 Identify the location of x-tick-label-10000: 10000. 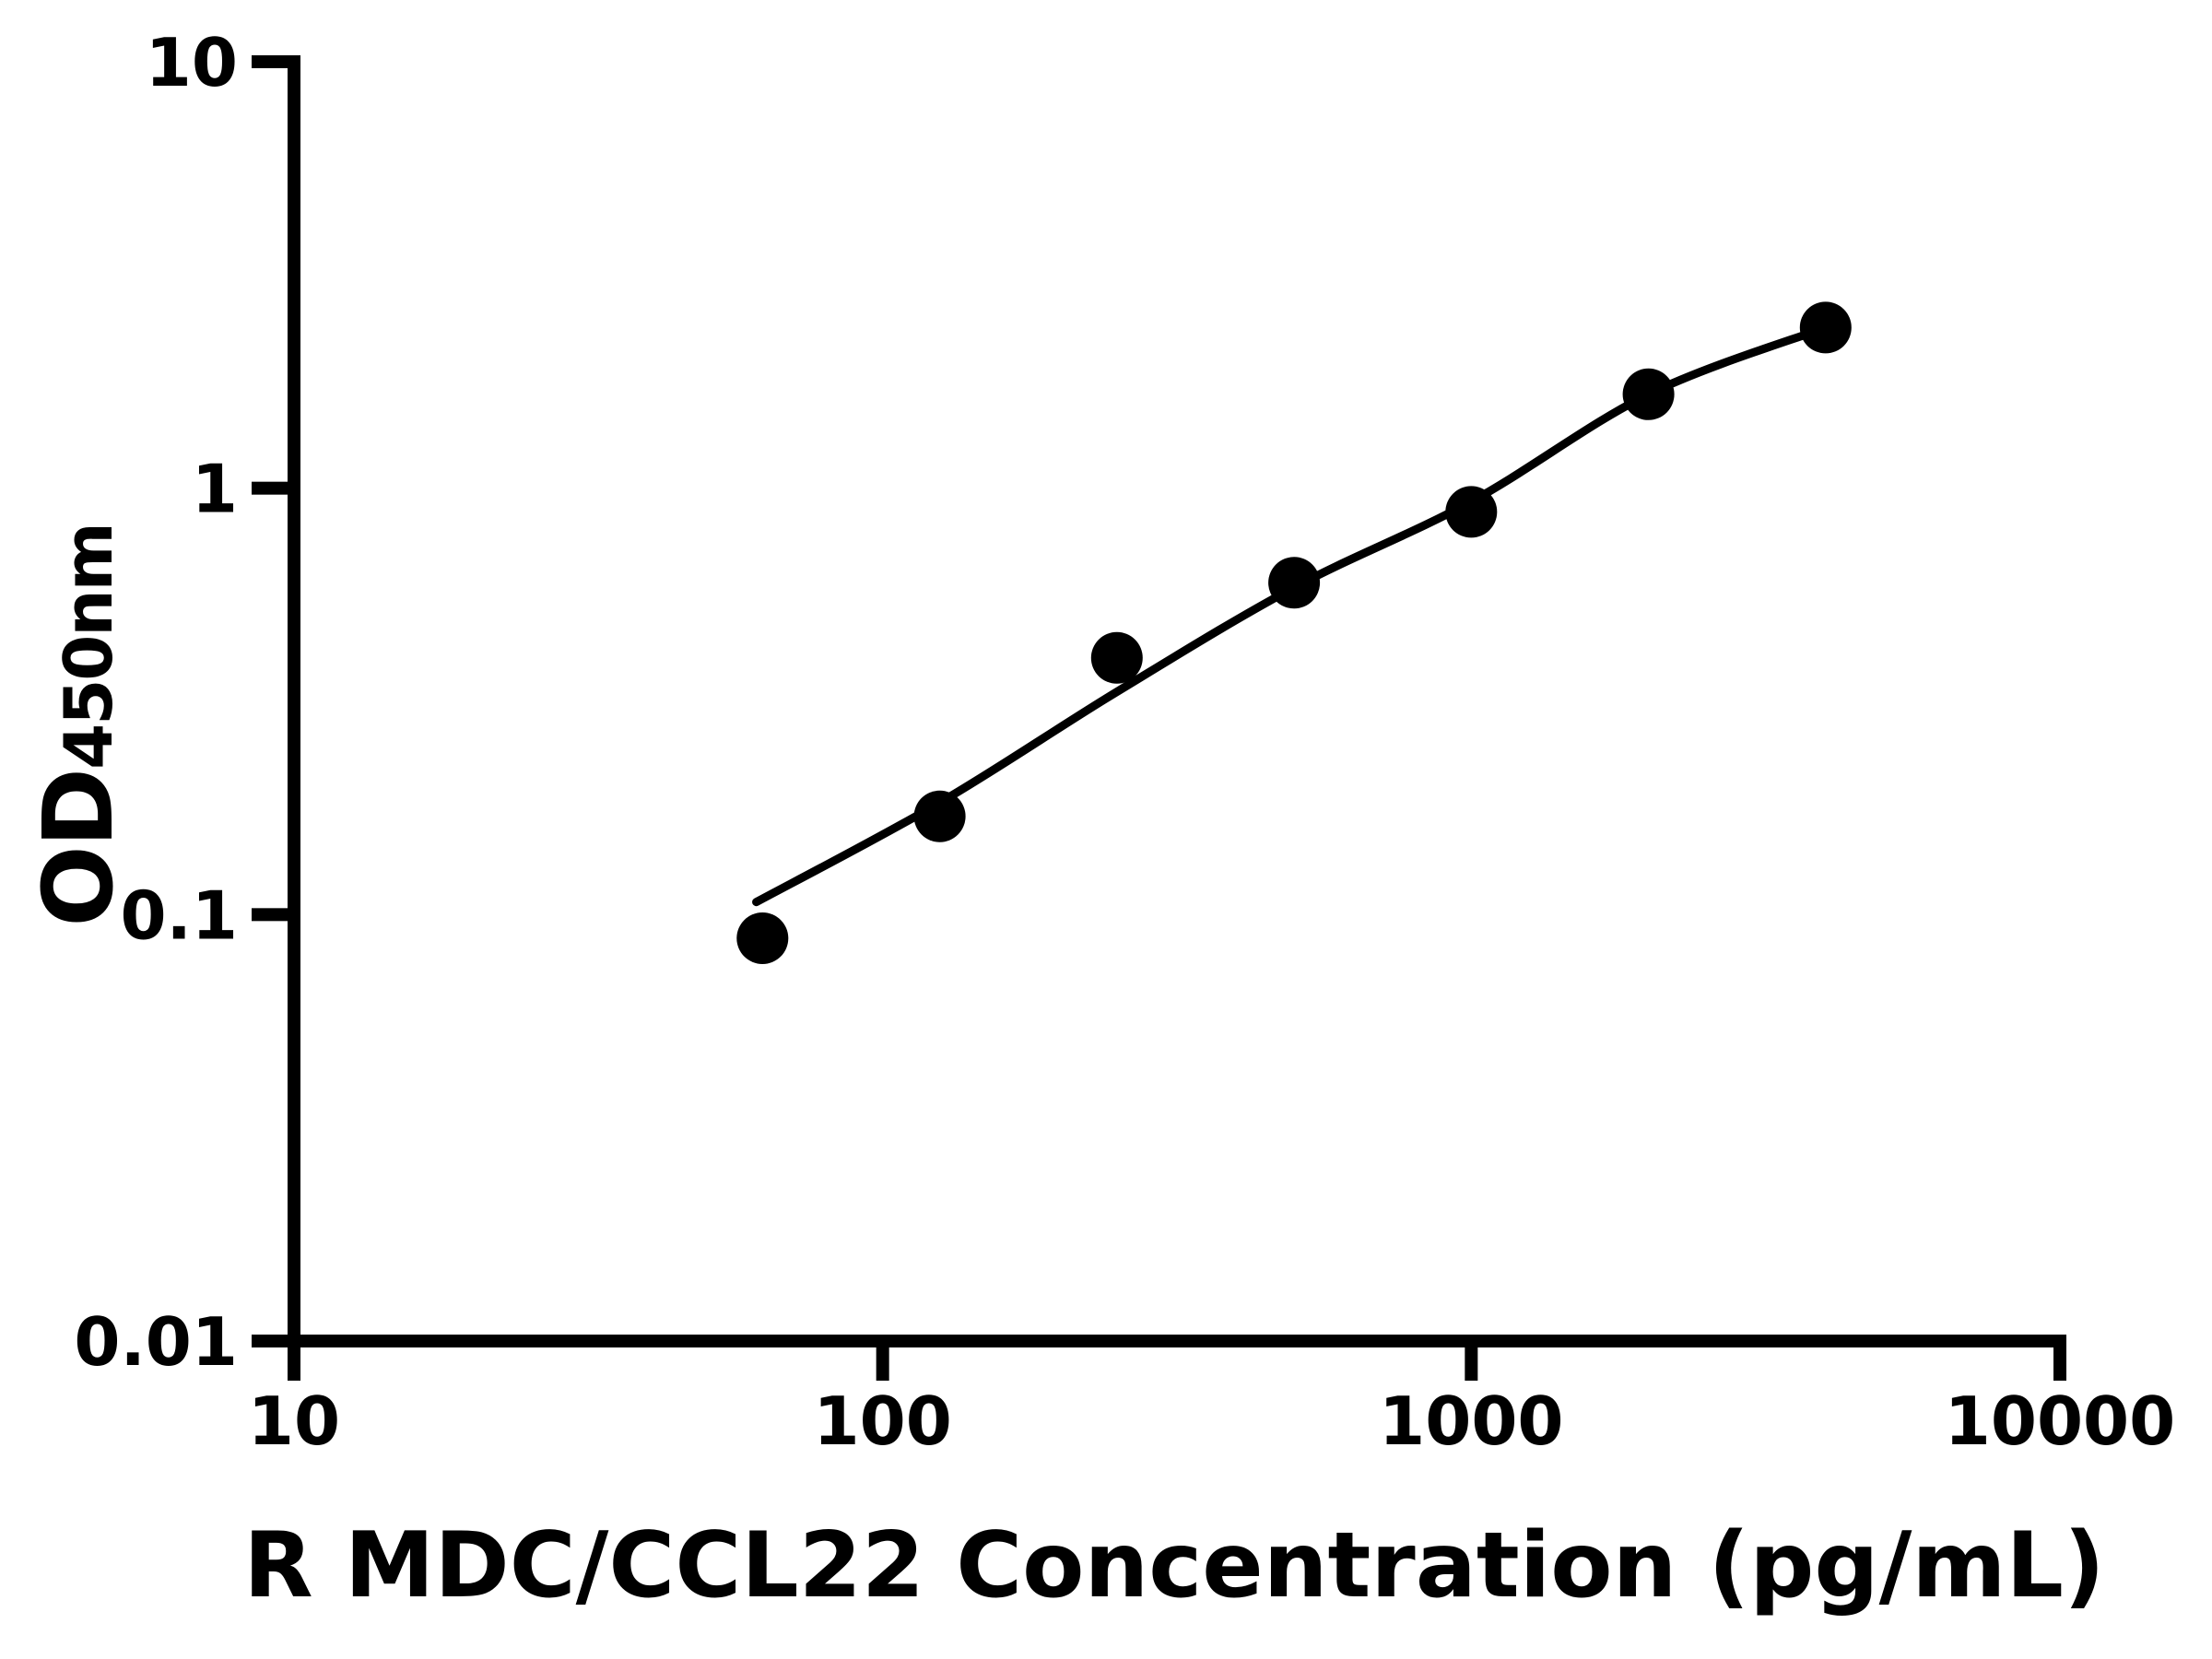
(2060, 1421).